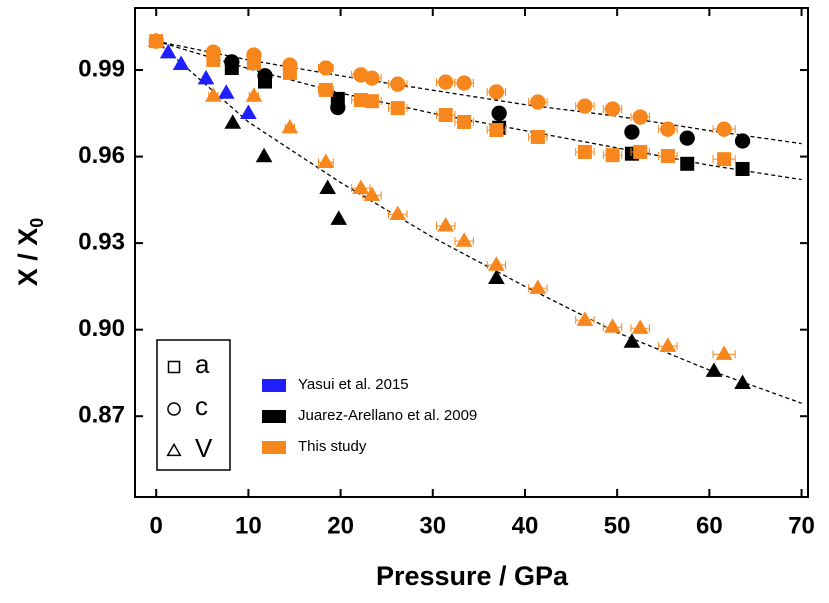 The image size is (829, 603). What do you see at coordinates (353, 384) in the screenshot?
I see `legend-label: Yasui et al. 2015` at bounding box center [353, 384].